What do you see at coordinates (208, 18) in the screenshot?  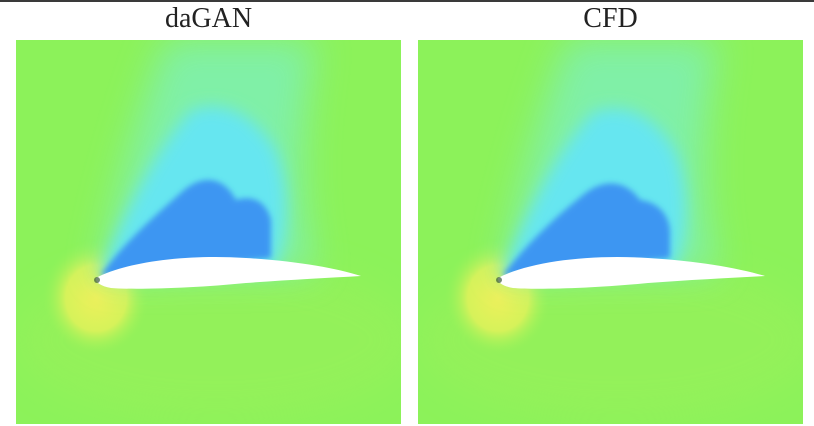 I see `left-panel-title: daGAN` at bounding box center [208, 18].